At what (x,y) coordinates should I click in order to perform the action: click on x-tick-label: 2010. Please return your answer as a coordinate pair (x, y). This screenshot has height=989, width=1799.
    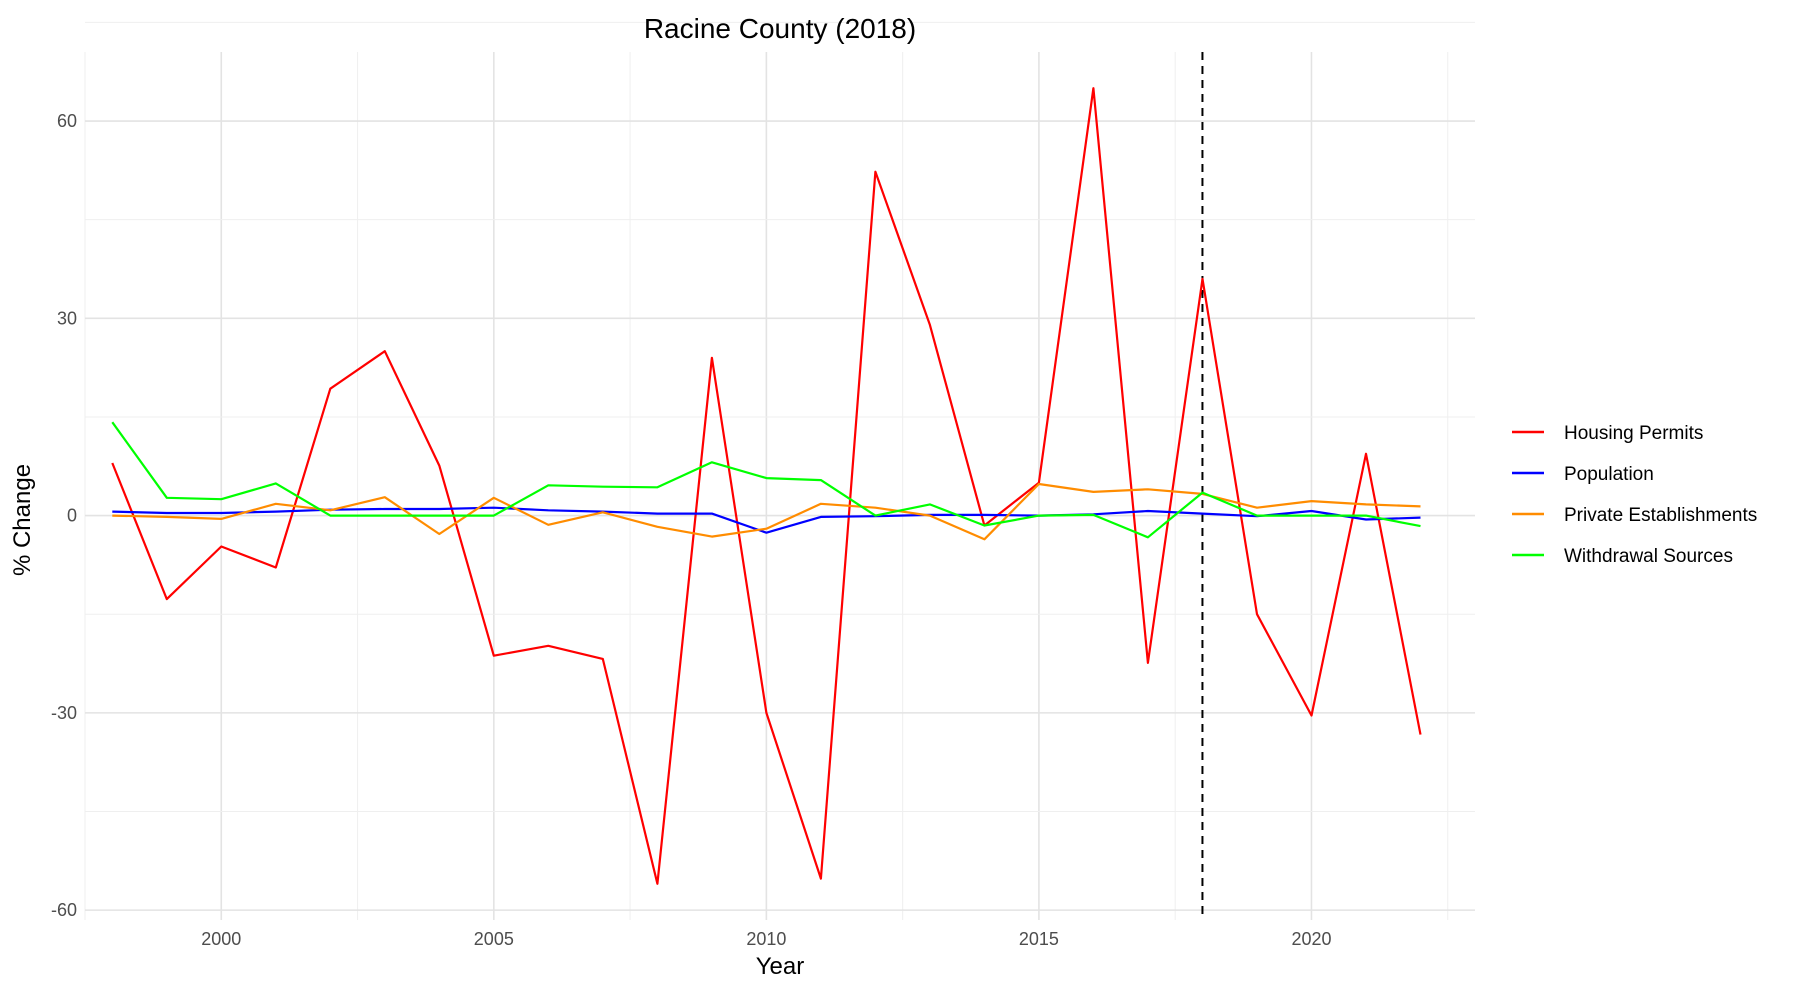
    Looking at the image, I should click on (766, 939).